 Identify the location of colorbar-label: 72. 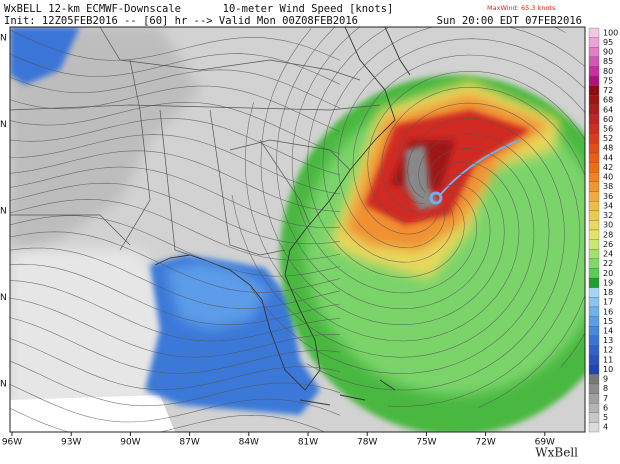
(608, 90).